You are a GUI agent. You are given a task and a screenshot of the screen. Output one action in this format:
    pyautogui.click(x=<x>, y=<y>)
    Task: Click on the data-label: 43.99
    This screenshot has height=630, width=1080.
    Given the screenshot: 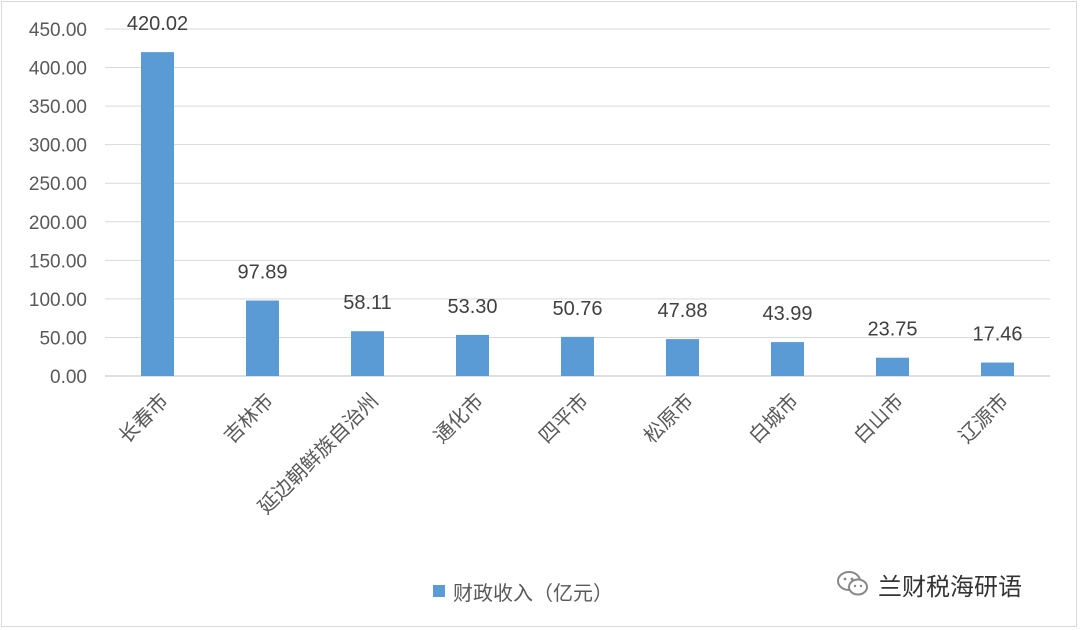 What is the action you would take?
    pyautogui.click(x=787, y=314)
    